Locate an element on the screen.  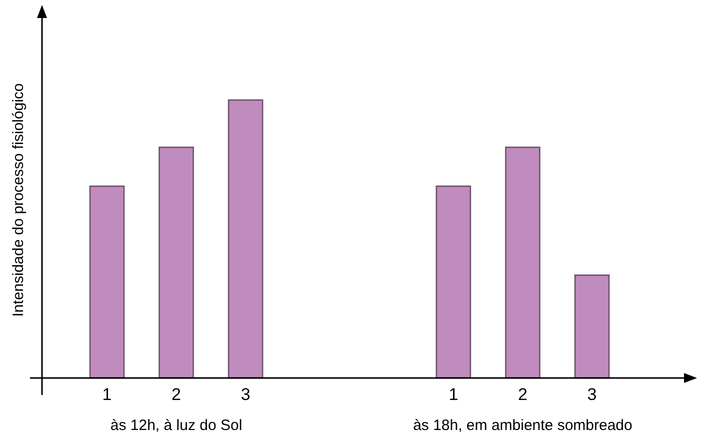
text: às 18h, em ambiente sombreado is located at coordinates (522, 425).